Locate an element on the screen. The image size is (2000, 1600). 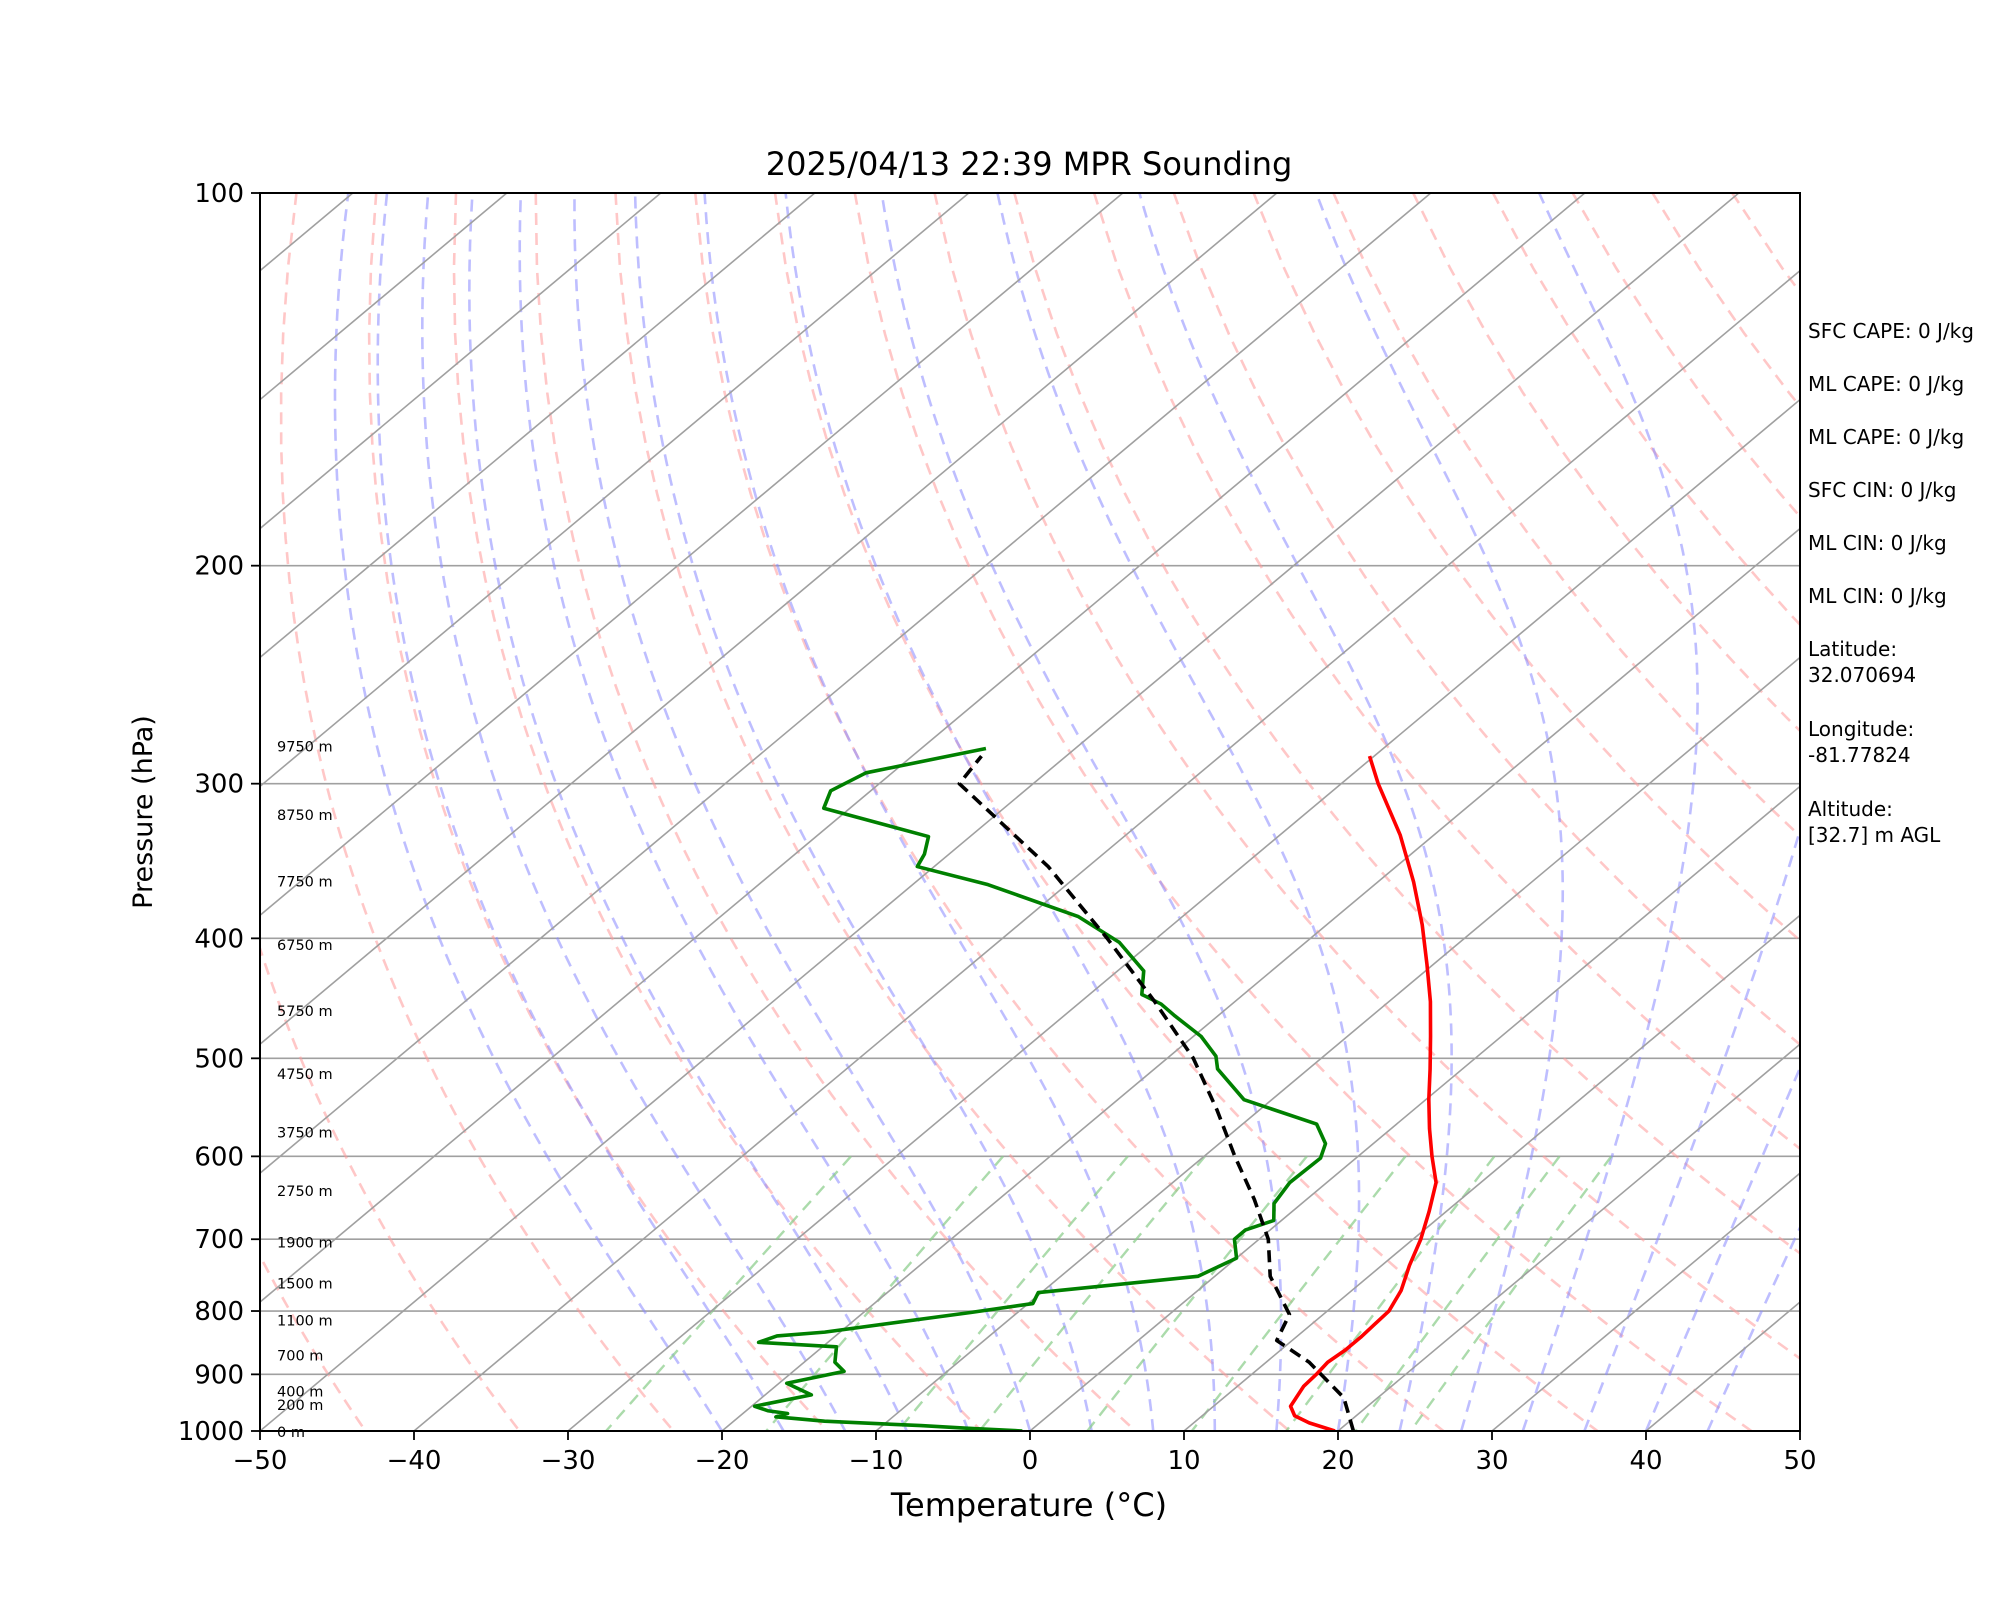
height-label: 3750 m is located at coordinates (305, 1134).